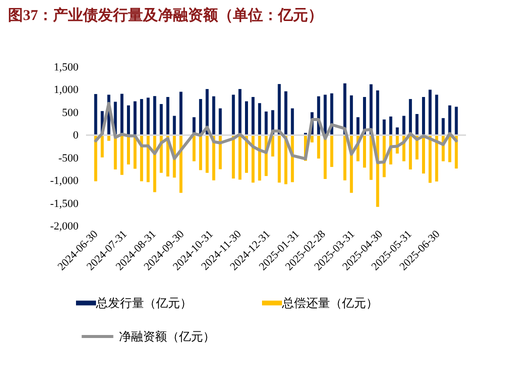 Image resolution: width=524 pixels, height=386 pixels. Describe the element at coordinates (76, 136) in the screenshot. I see `y-tick-label: 0` at that location.